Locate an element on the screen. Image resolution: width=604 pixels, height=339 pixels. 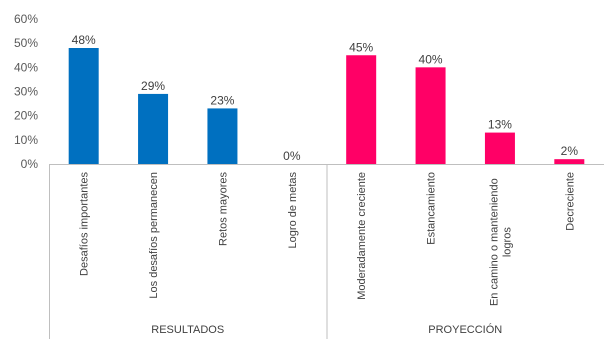
y-axis: 0% 10% 20% 30% 40% 50% 60% is located at coordinates (26, 91).